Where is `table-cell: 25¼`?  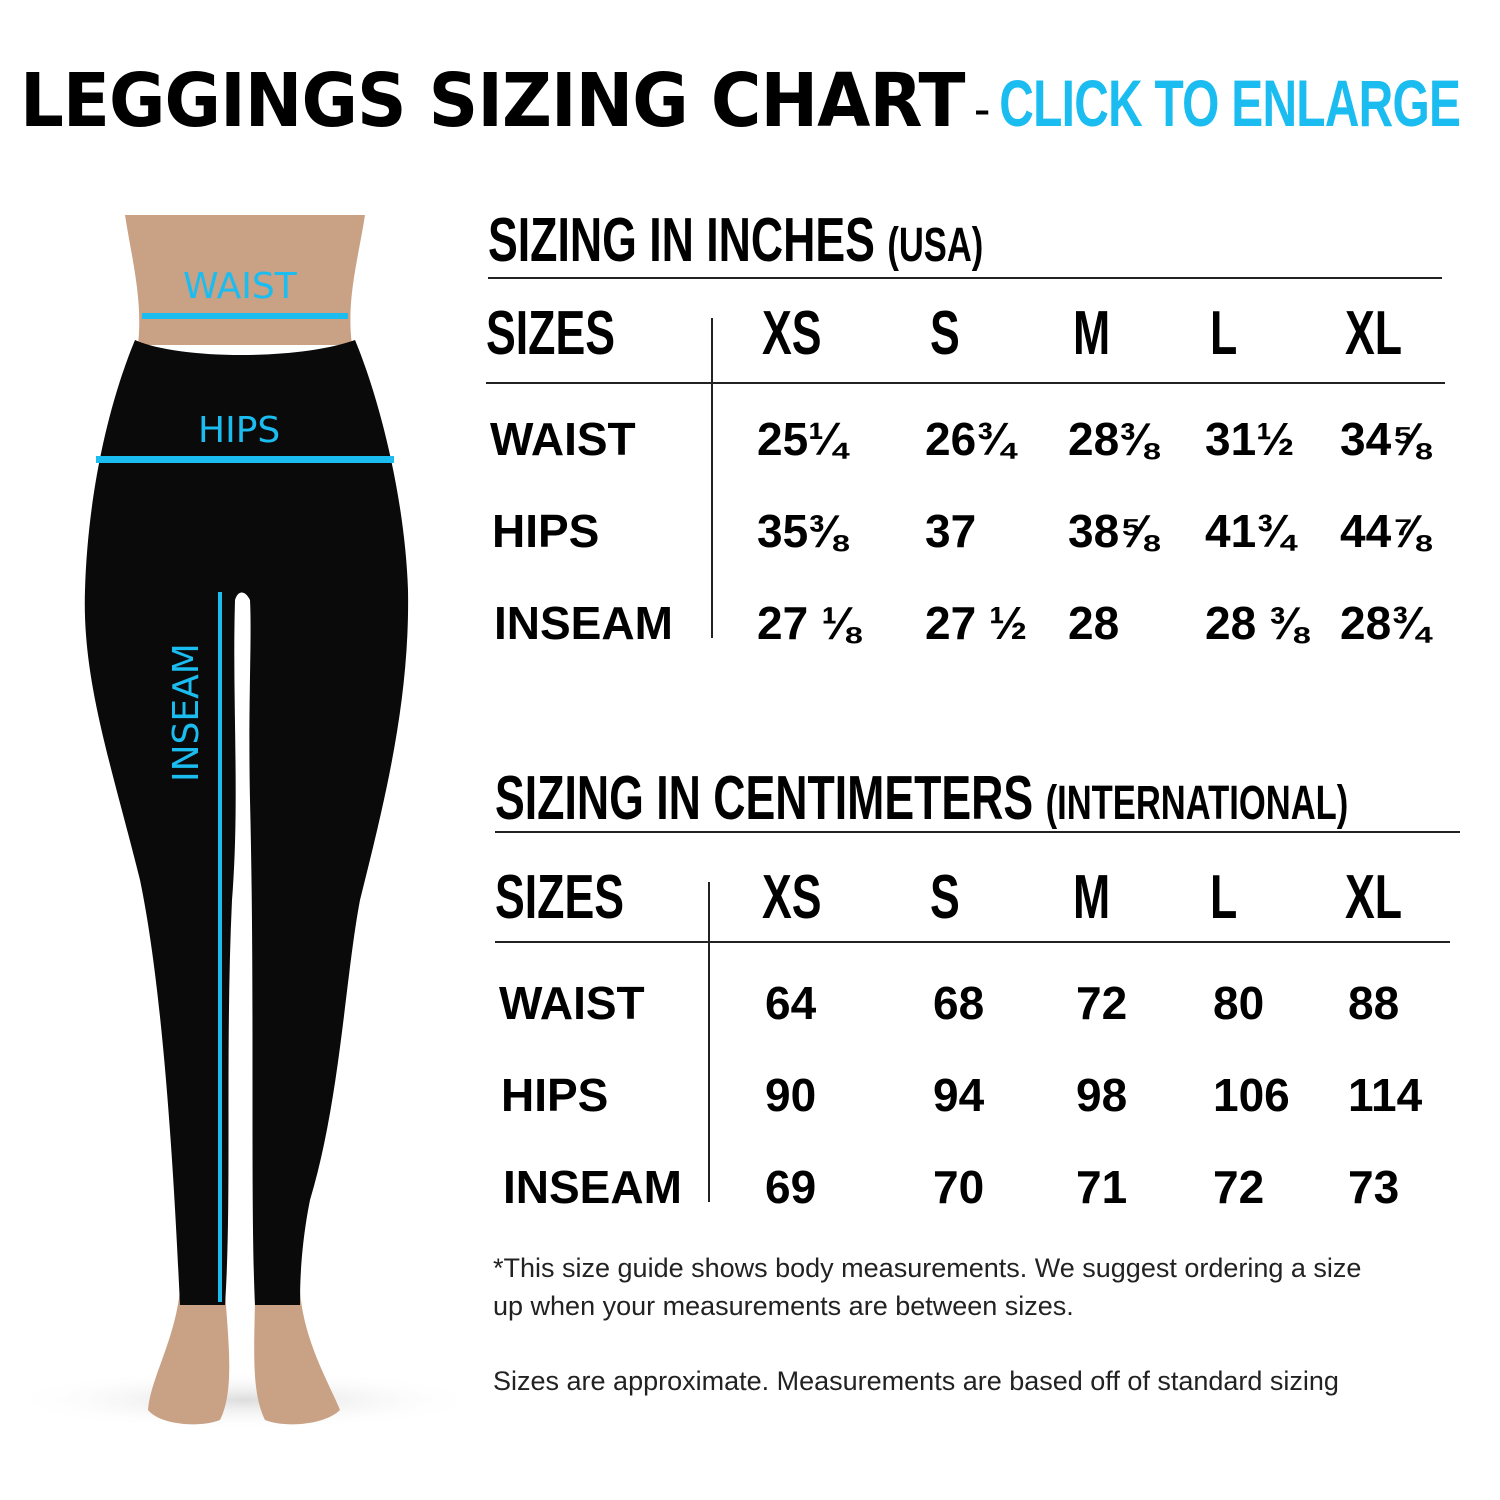
table-cell: 25¼ is located at coordinates (802, 439).